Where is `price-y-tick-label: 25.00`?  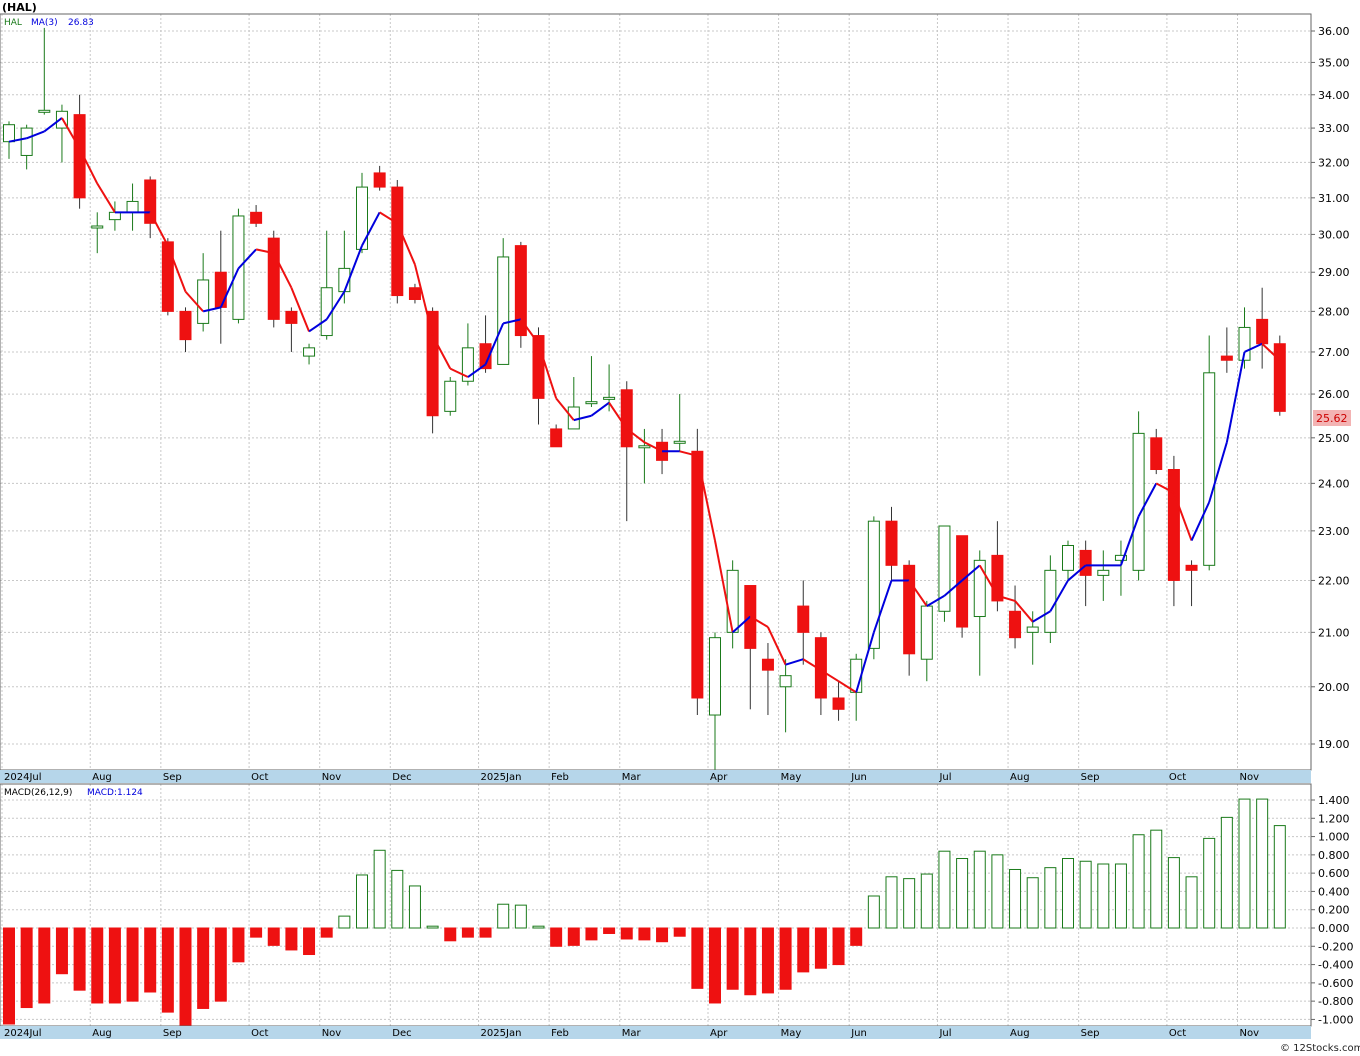
price-y-tick-label: 25.00 is located at coordinates (1334, 438).